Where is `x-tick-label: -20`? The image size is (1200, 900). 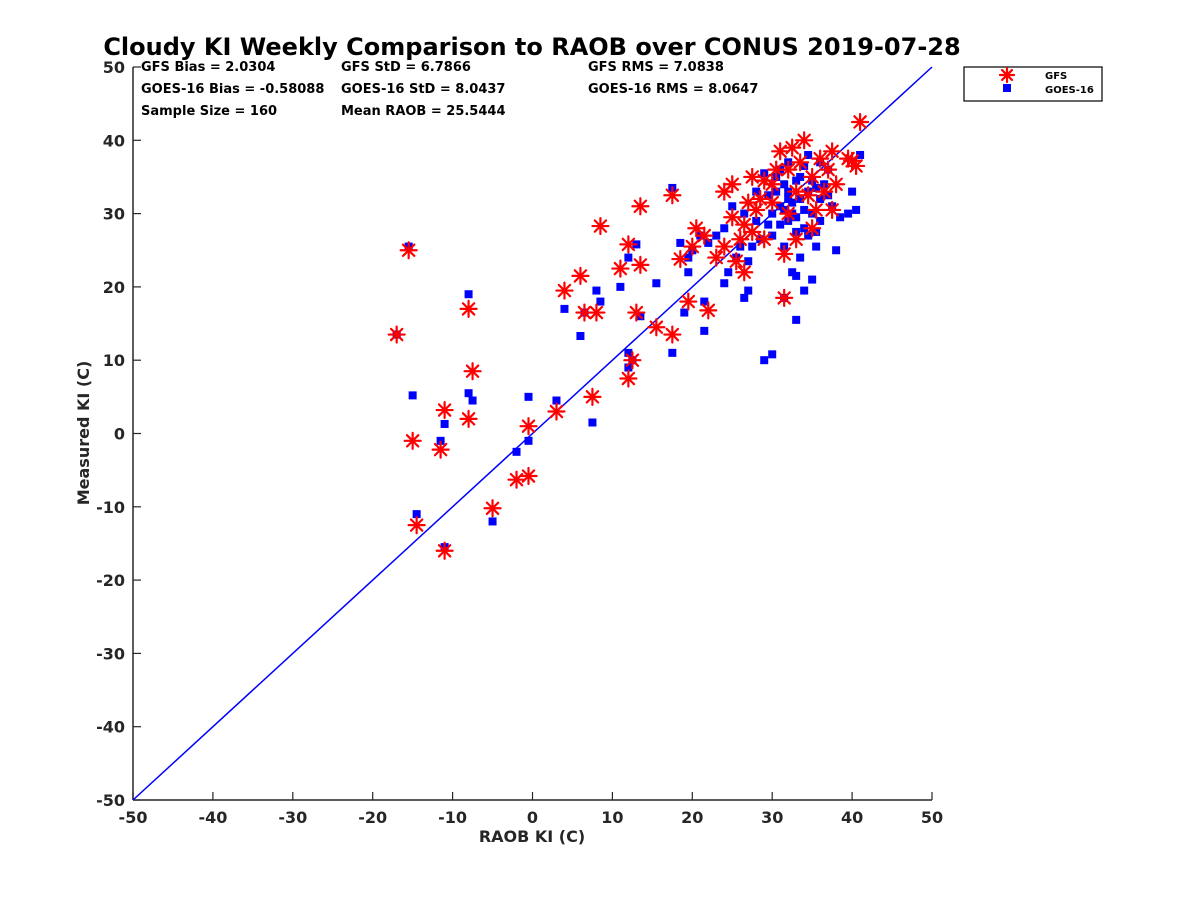
x-tick-label: -20 is located at coordinates (372, 817).